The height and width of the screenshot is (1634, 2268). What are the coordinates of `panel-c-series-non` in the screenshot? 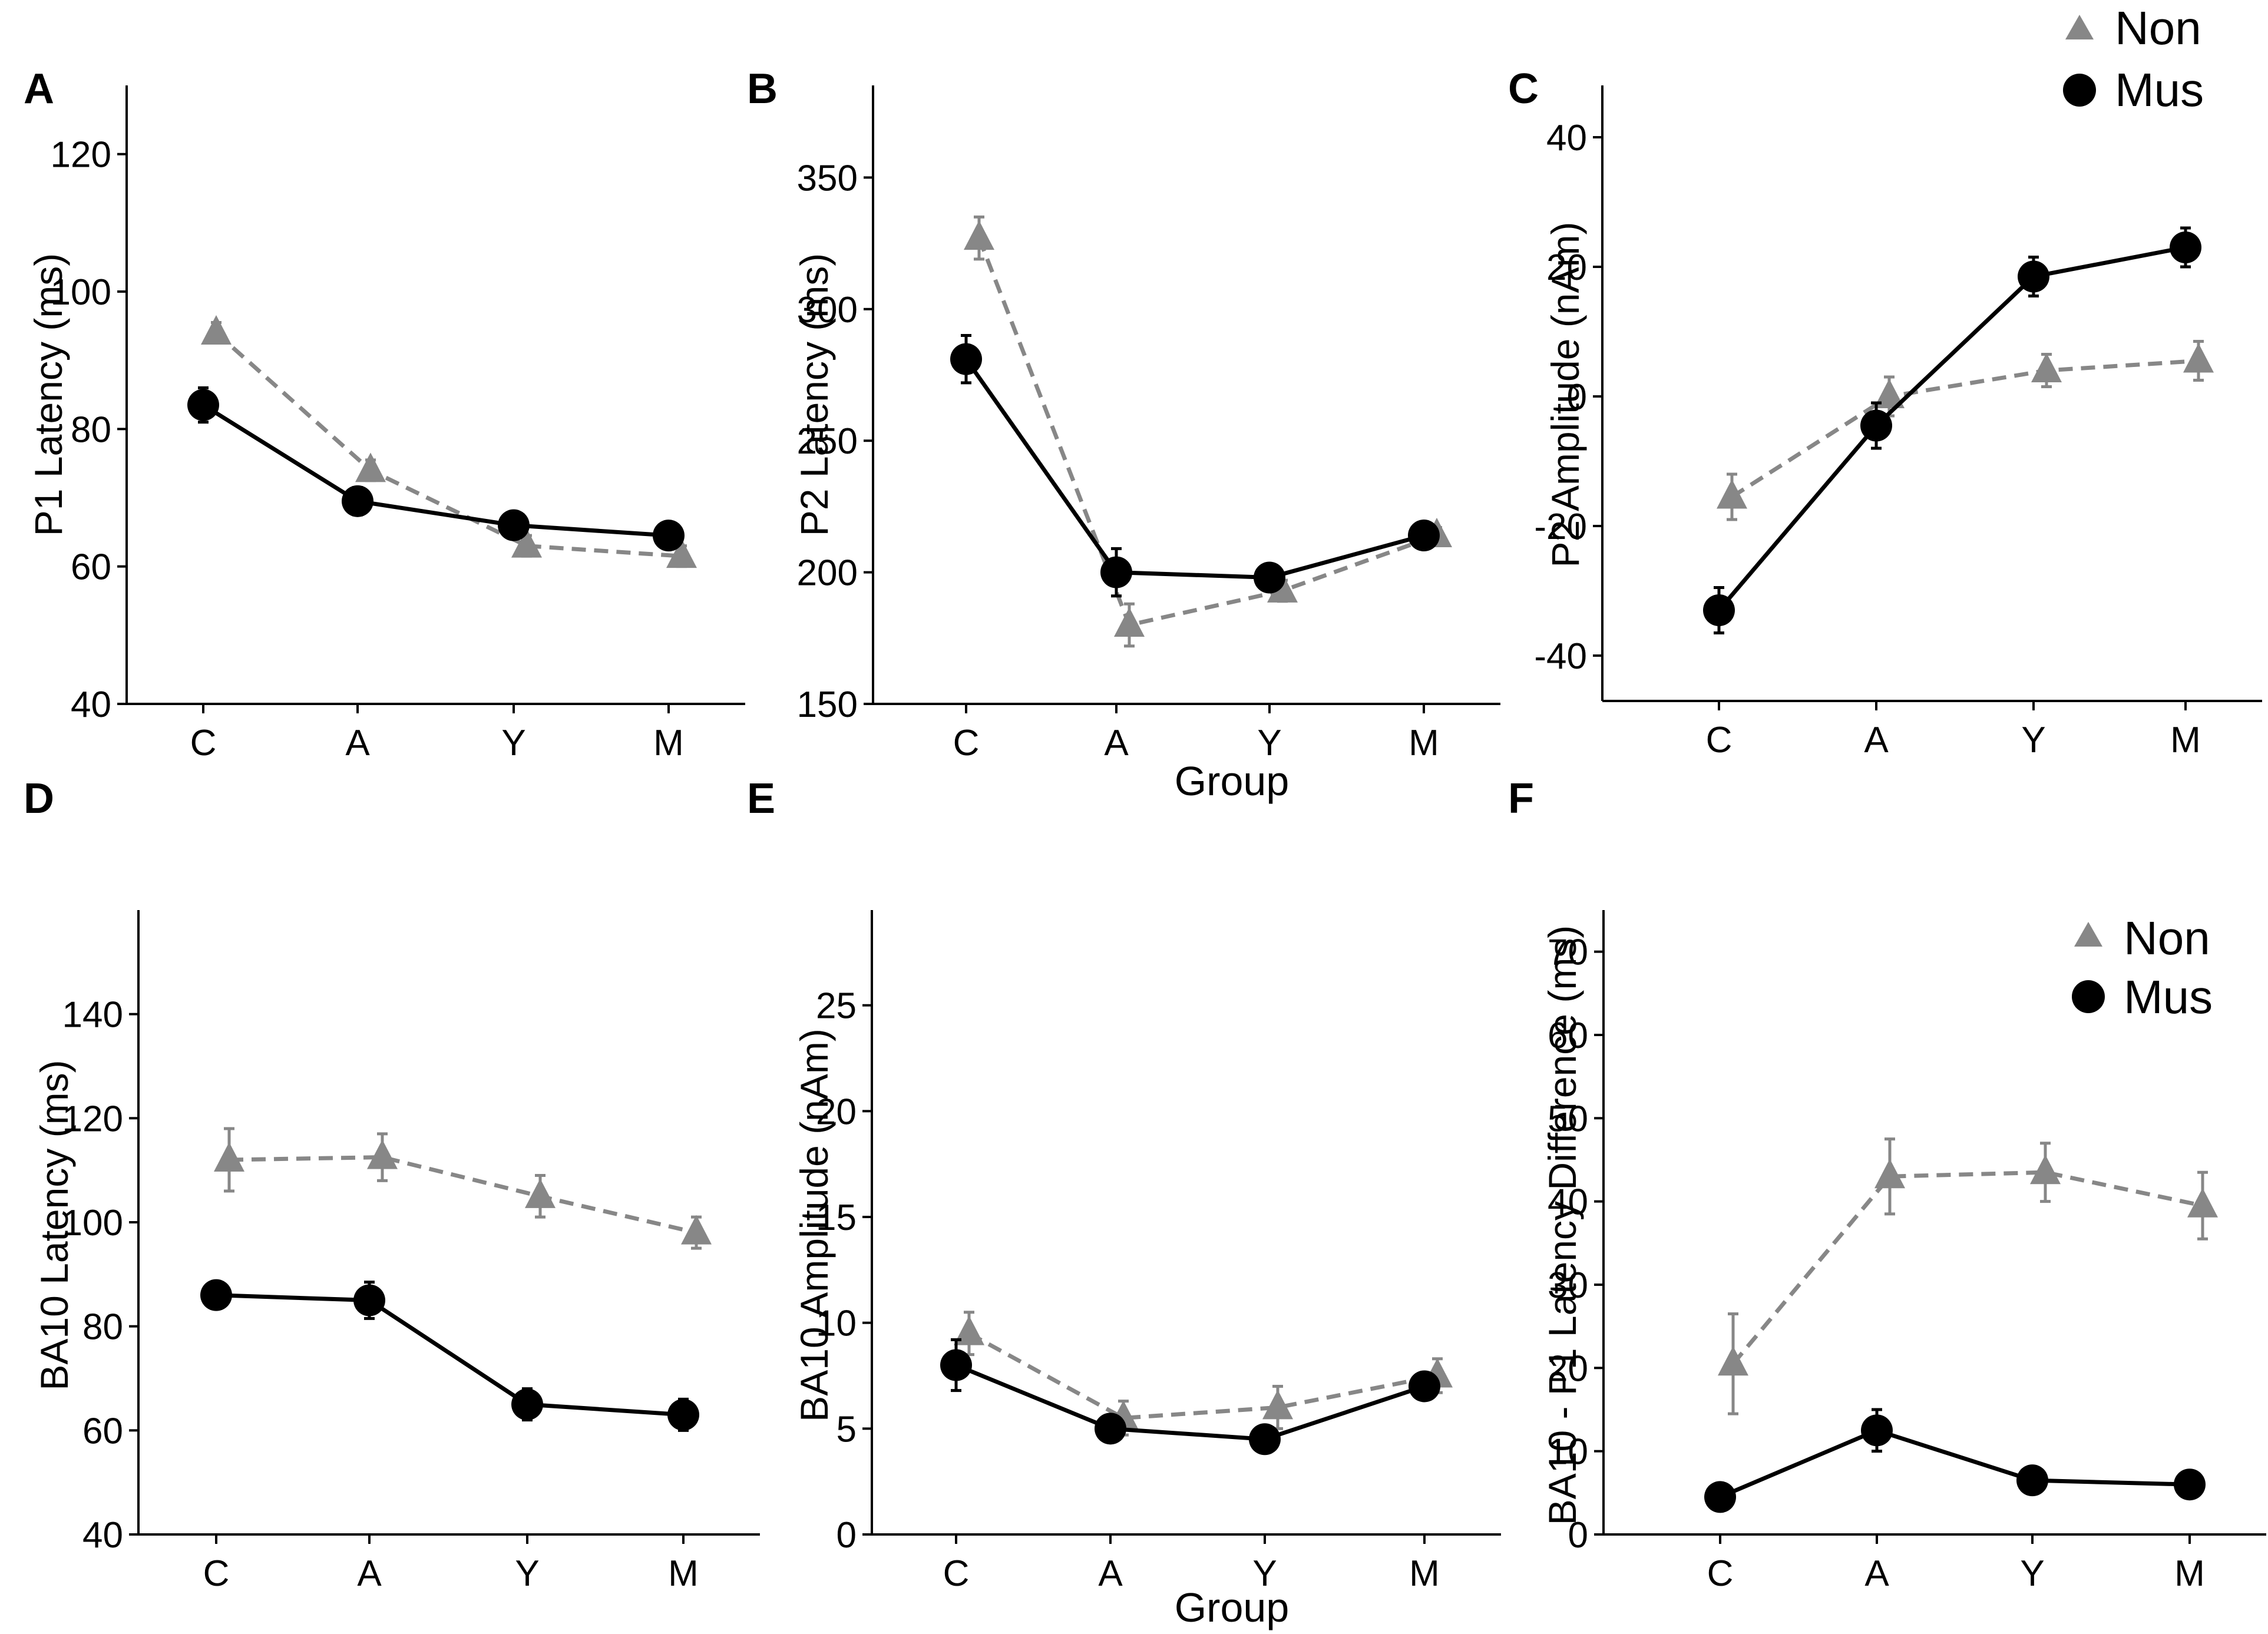 It's located at (1966, 430).